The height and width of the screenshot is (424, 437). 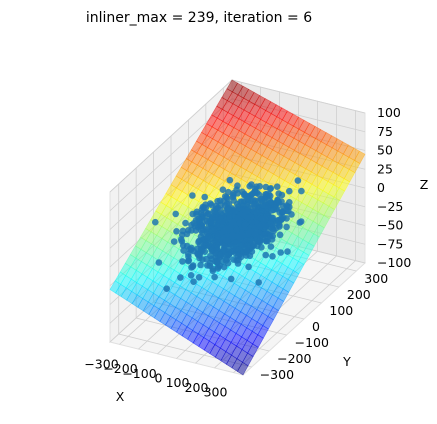 I want to click on chart-title: inliner_max = 239, iteration = 6, so click(x=199, y=18).